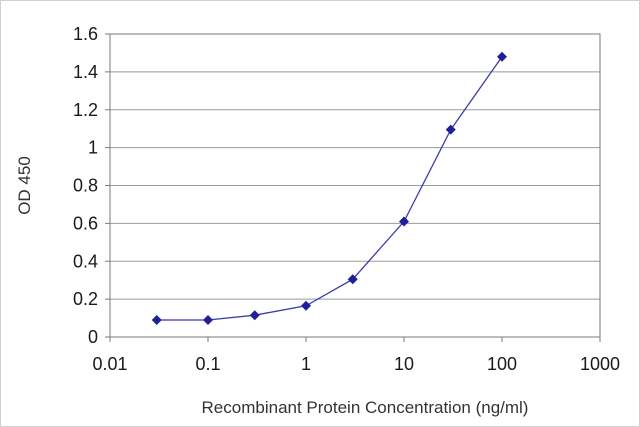 The width and height of the screenshot is (640, 427). What do you see at coordinates (502, 364) in the screenshot?
I see `x-tick-label: 100` at bounding box center [502, 364].